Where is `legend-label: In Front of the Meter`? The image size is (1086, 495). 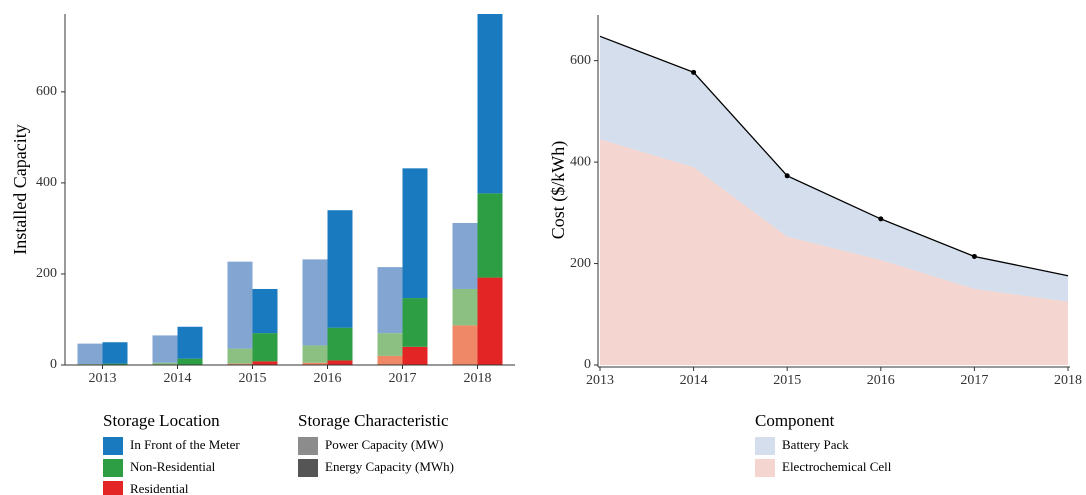 legend-label: In Front of the Meter is located at coordinates (185, 444).